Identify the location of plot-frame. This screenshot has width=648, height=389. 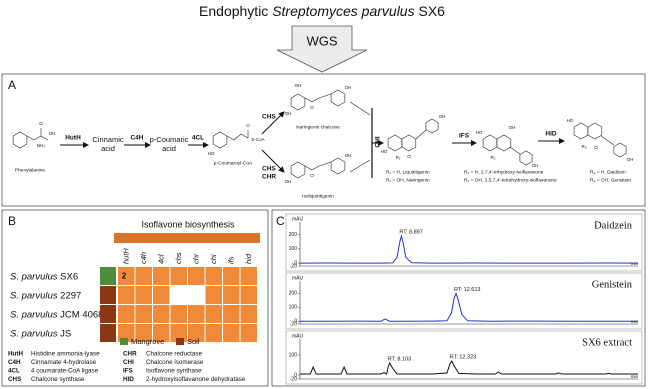
(464, 242).